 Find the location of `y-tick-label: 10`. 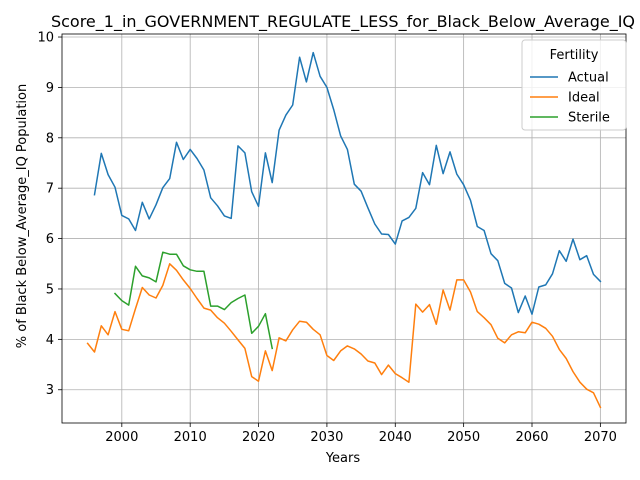

y-tick-label: 10 is located at coordinates (45, 38).